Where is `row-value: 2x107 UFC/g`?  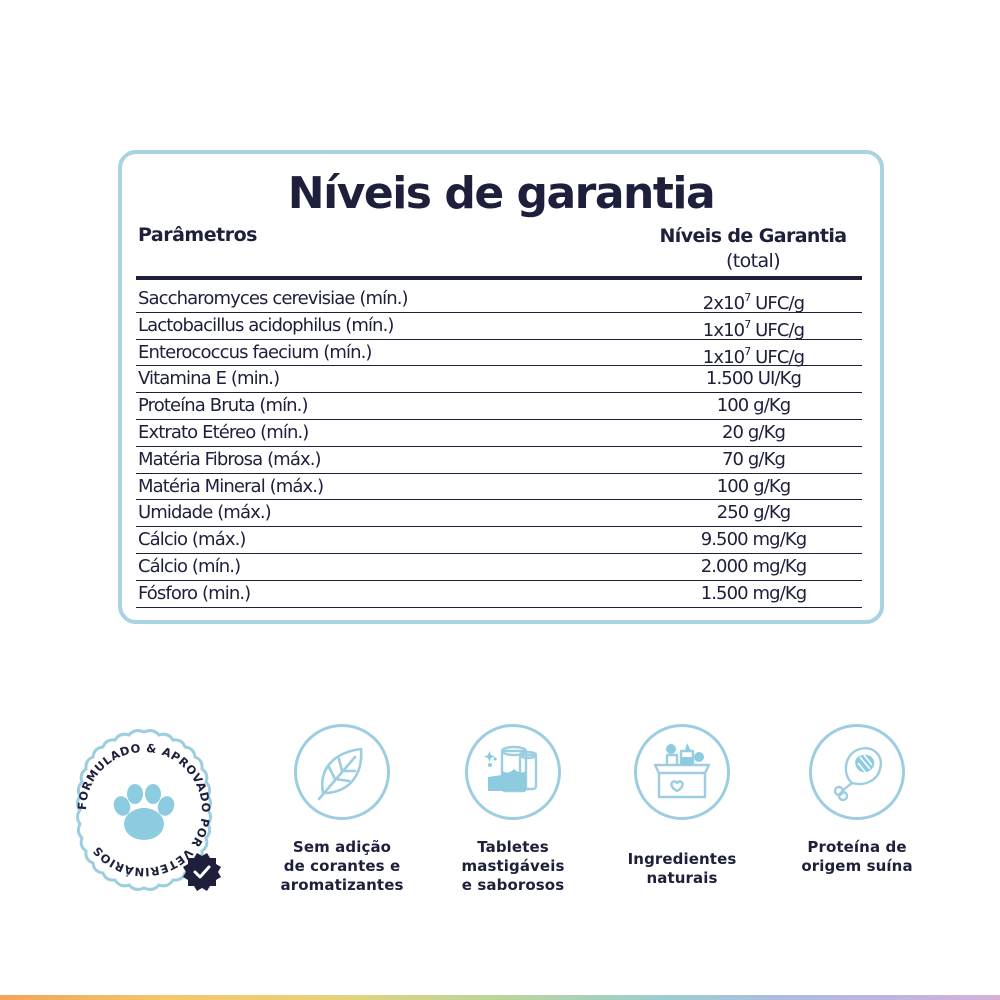
row-value: 2x107 UFC/g is located at coordinates (753, 301).